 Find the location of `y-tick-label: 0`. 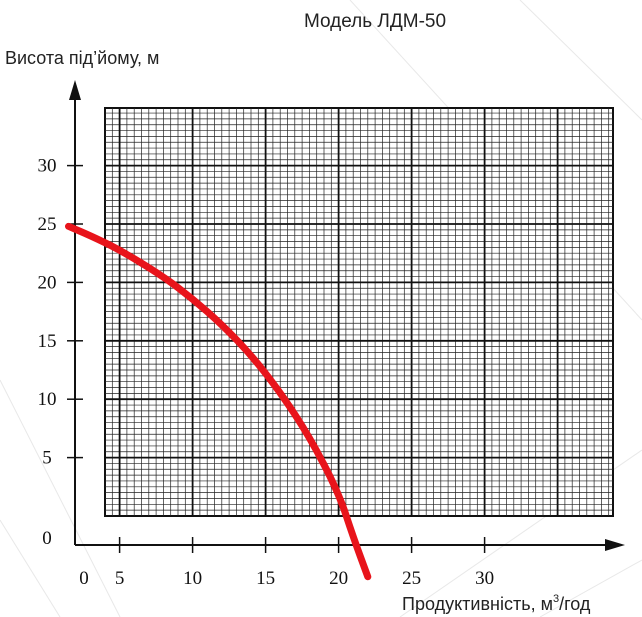

y-tick-label: 0 is located at coordinates (47, 538).